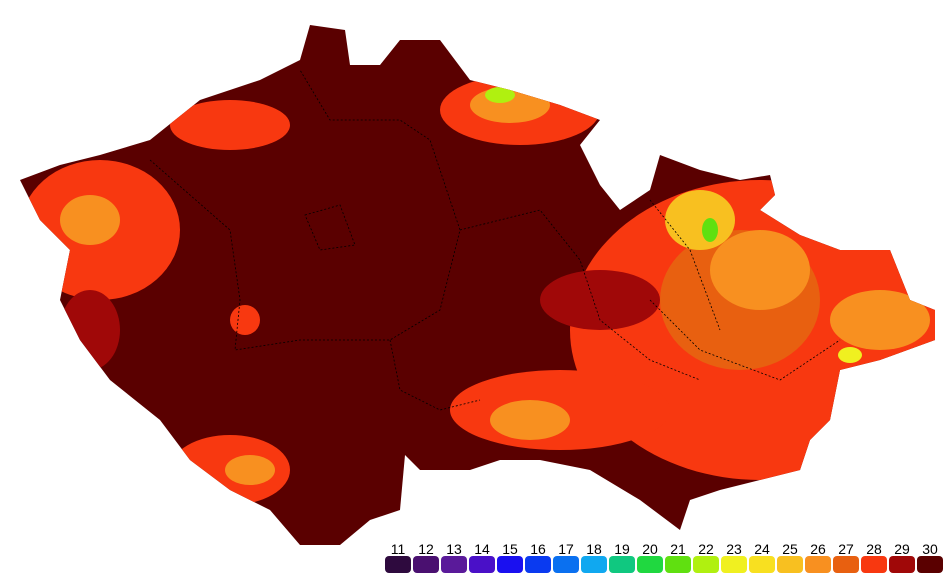  I want to click on legend-label: 13, so click(454, 549).